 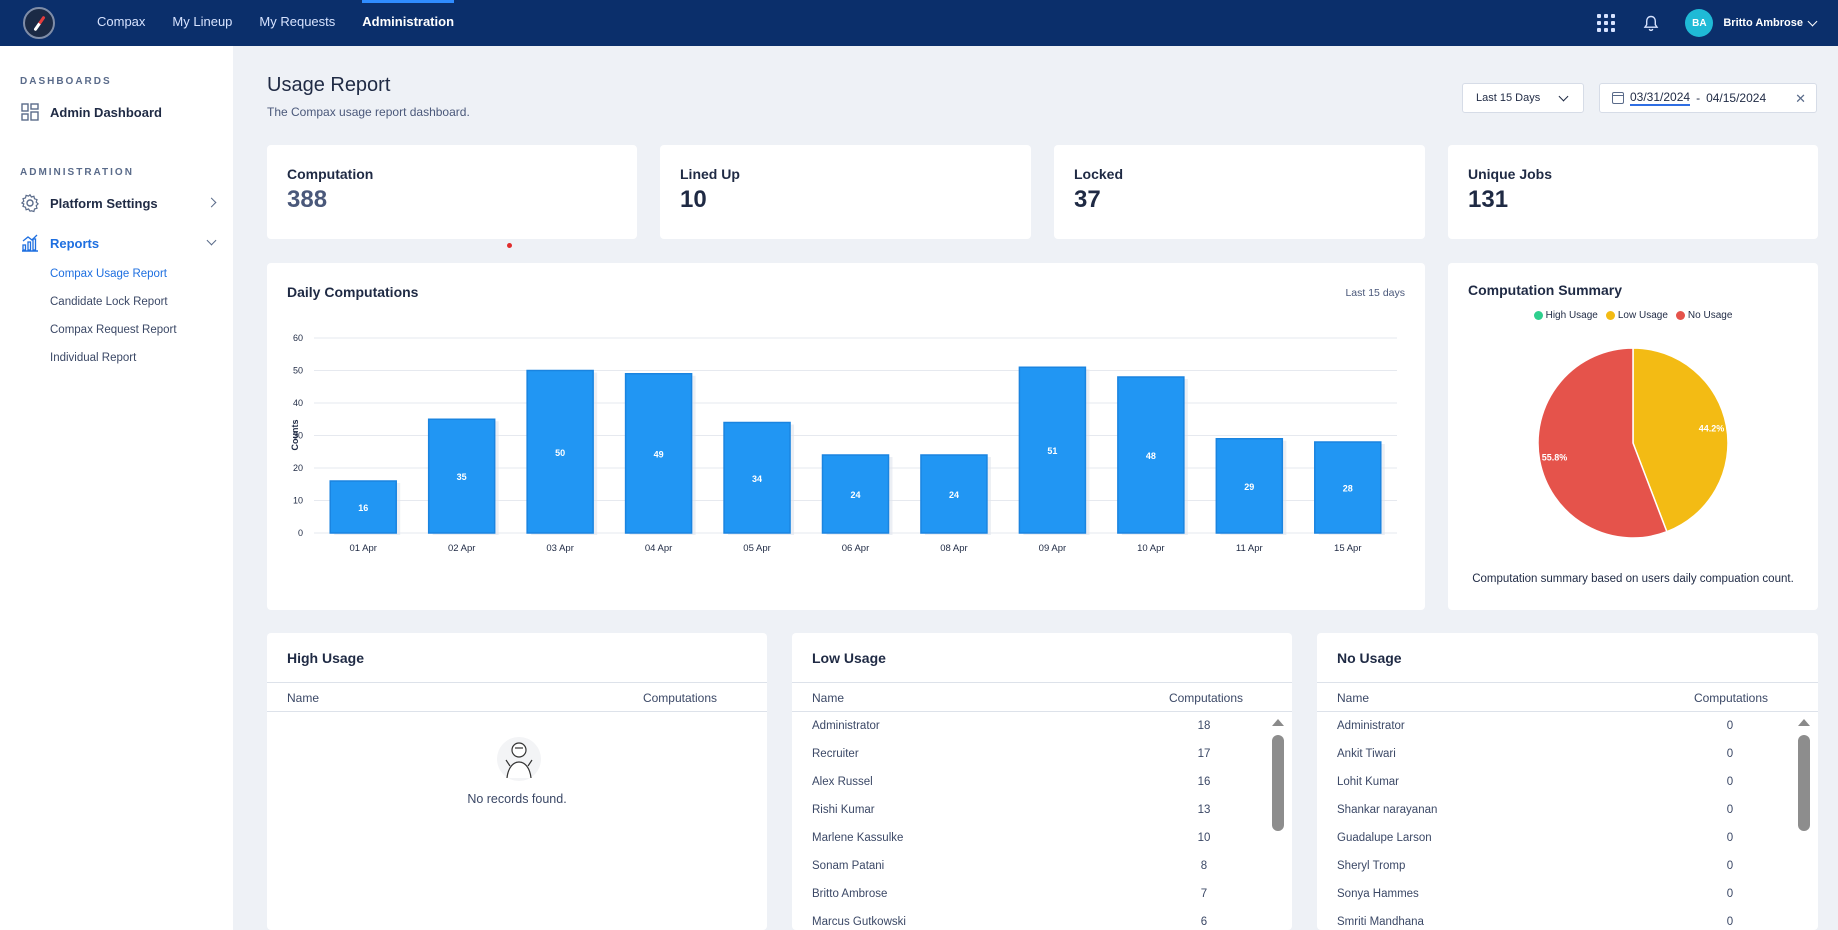 I want to click on table-row: Alex Russel 16, so click(x=1042, y=783).